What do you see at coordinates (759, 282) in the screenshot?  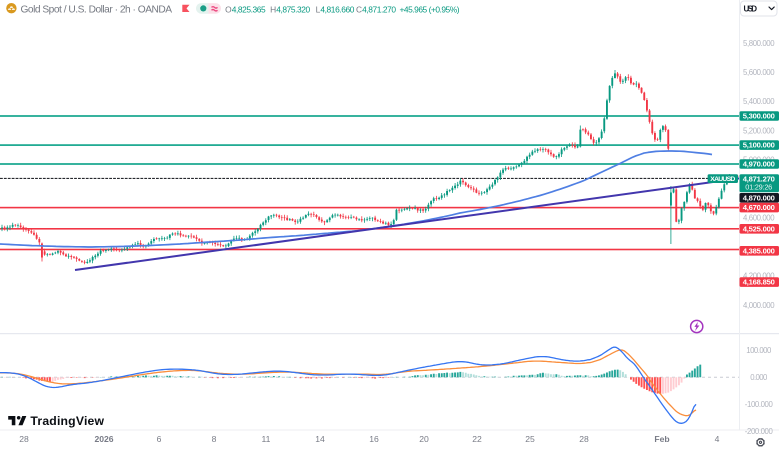 I see `svg-text: 4,168.850` at bounding box center [759, 282].